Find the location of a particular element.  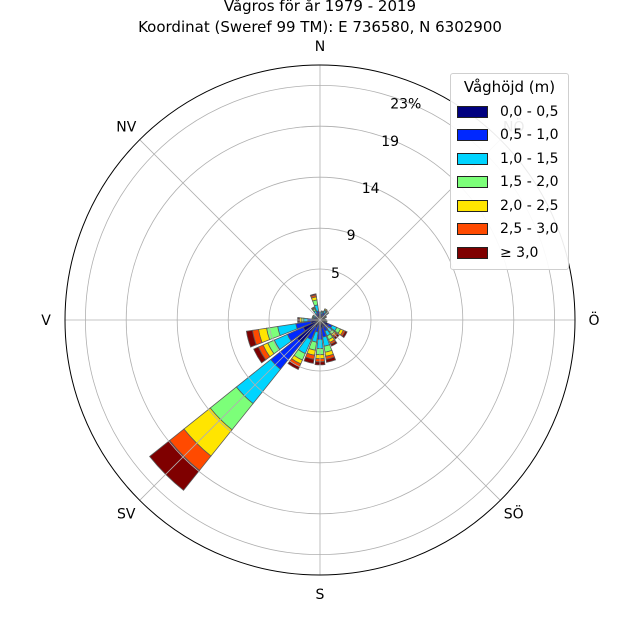

legend-label: ≥ 3,0 is located at coordinates (519, 252).